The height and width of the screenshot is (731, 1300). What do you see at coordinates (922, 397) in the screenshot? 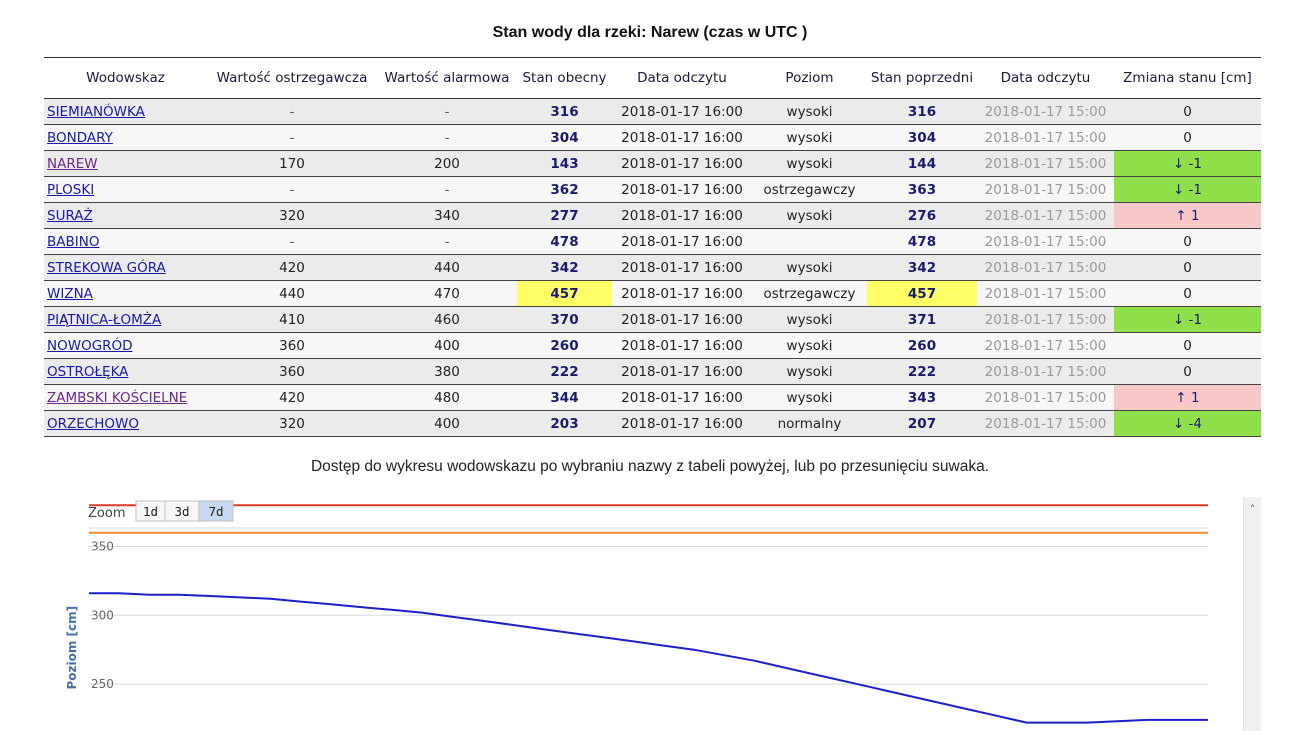
I see `previous-level: 343` at bounding box center [922, 397].